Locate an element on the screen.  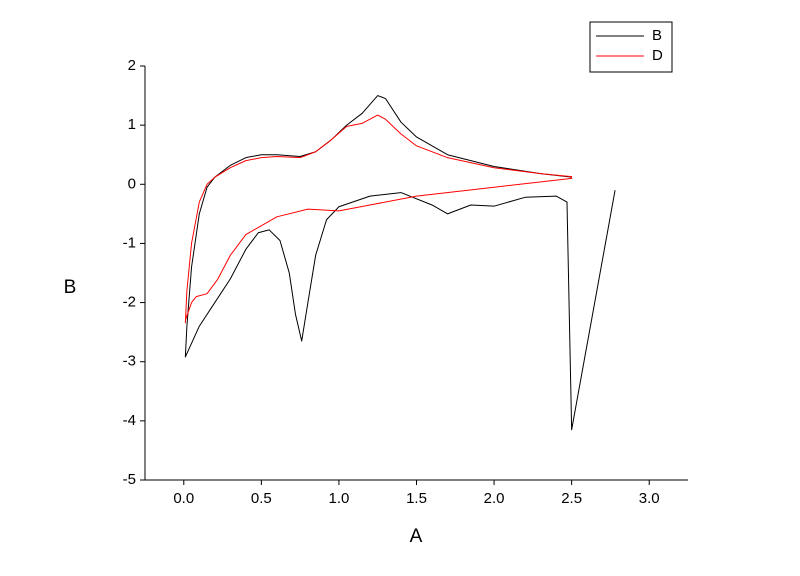
legend-box is located at coordinates (631, 47).